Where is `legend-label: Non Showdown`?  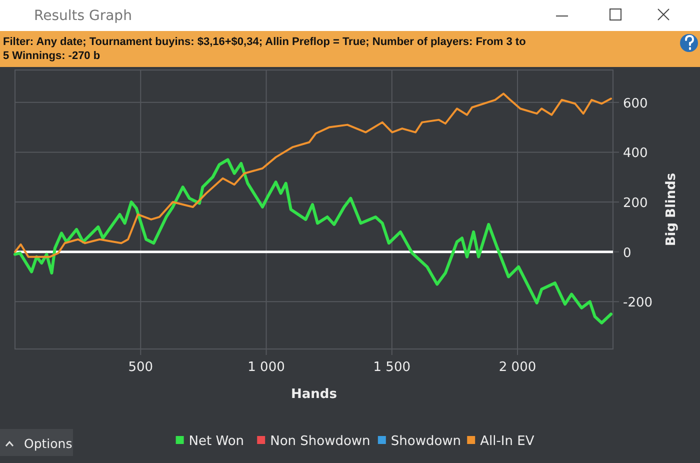
legend-label: Non Showdown is located at coordinates (320, 441).